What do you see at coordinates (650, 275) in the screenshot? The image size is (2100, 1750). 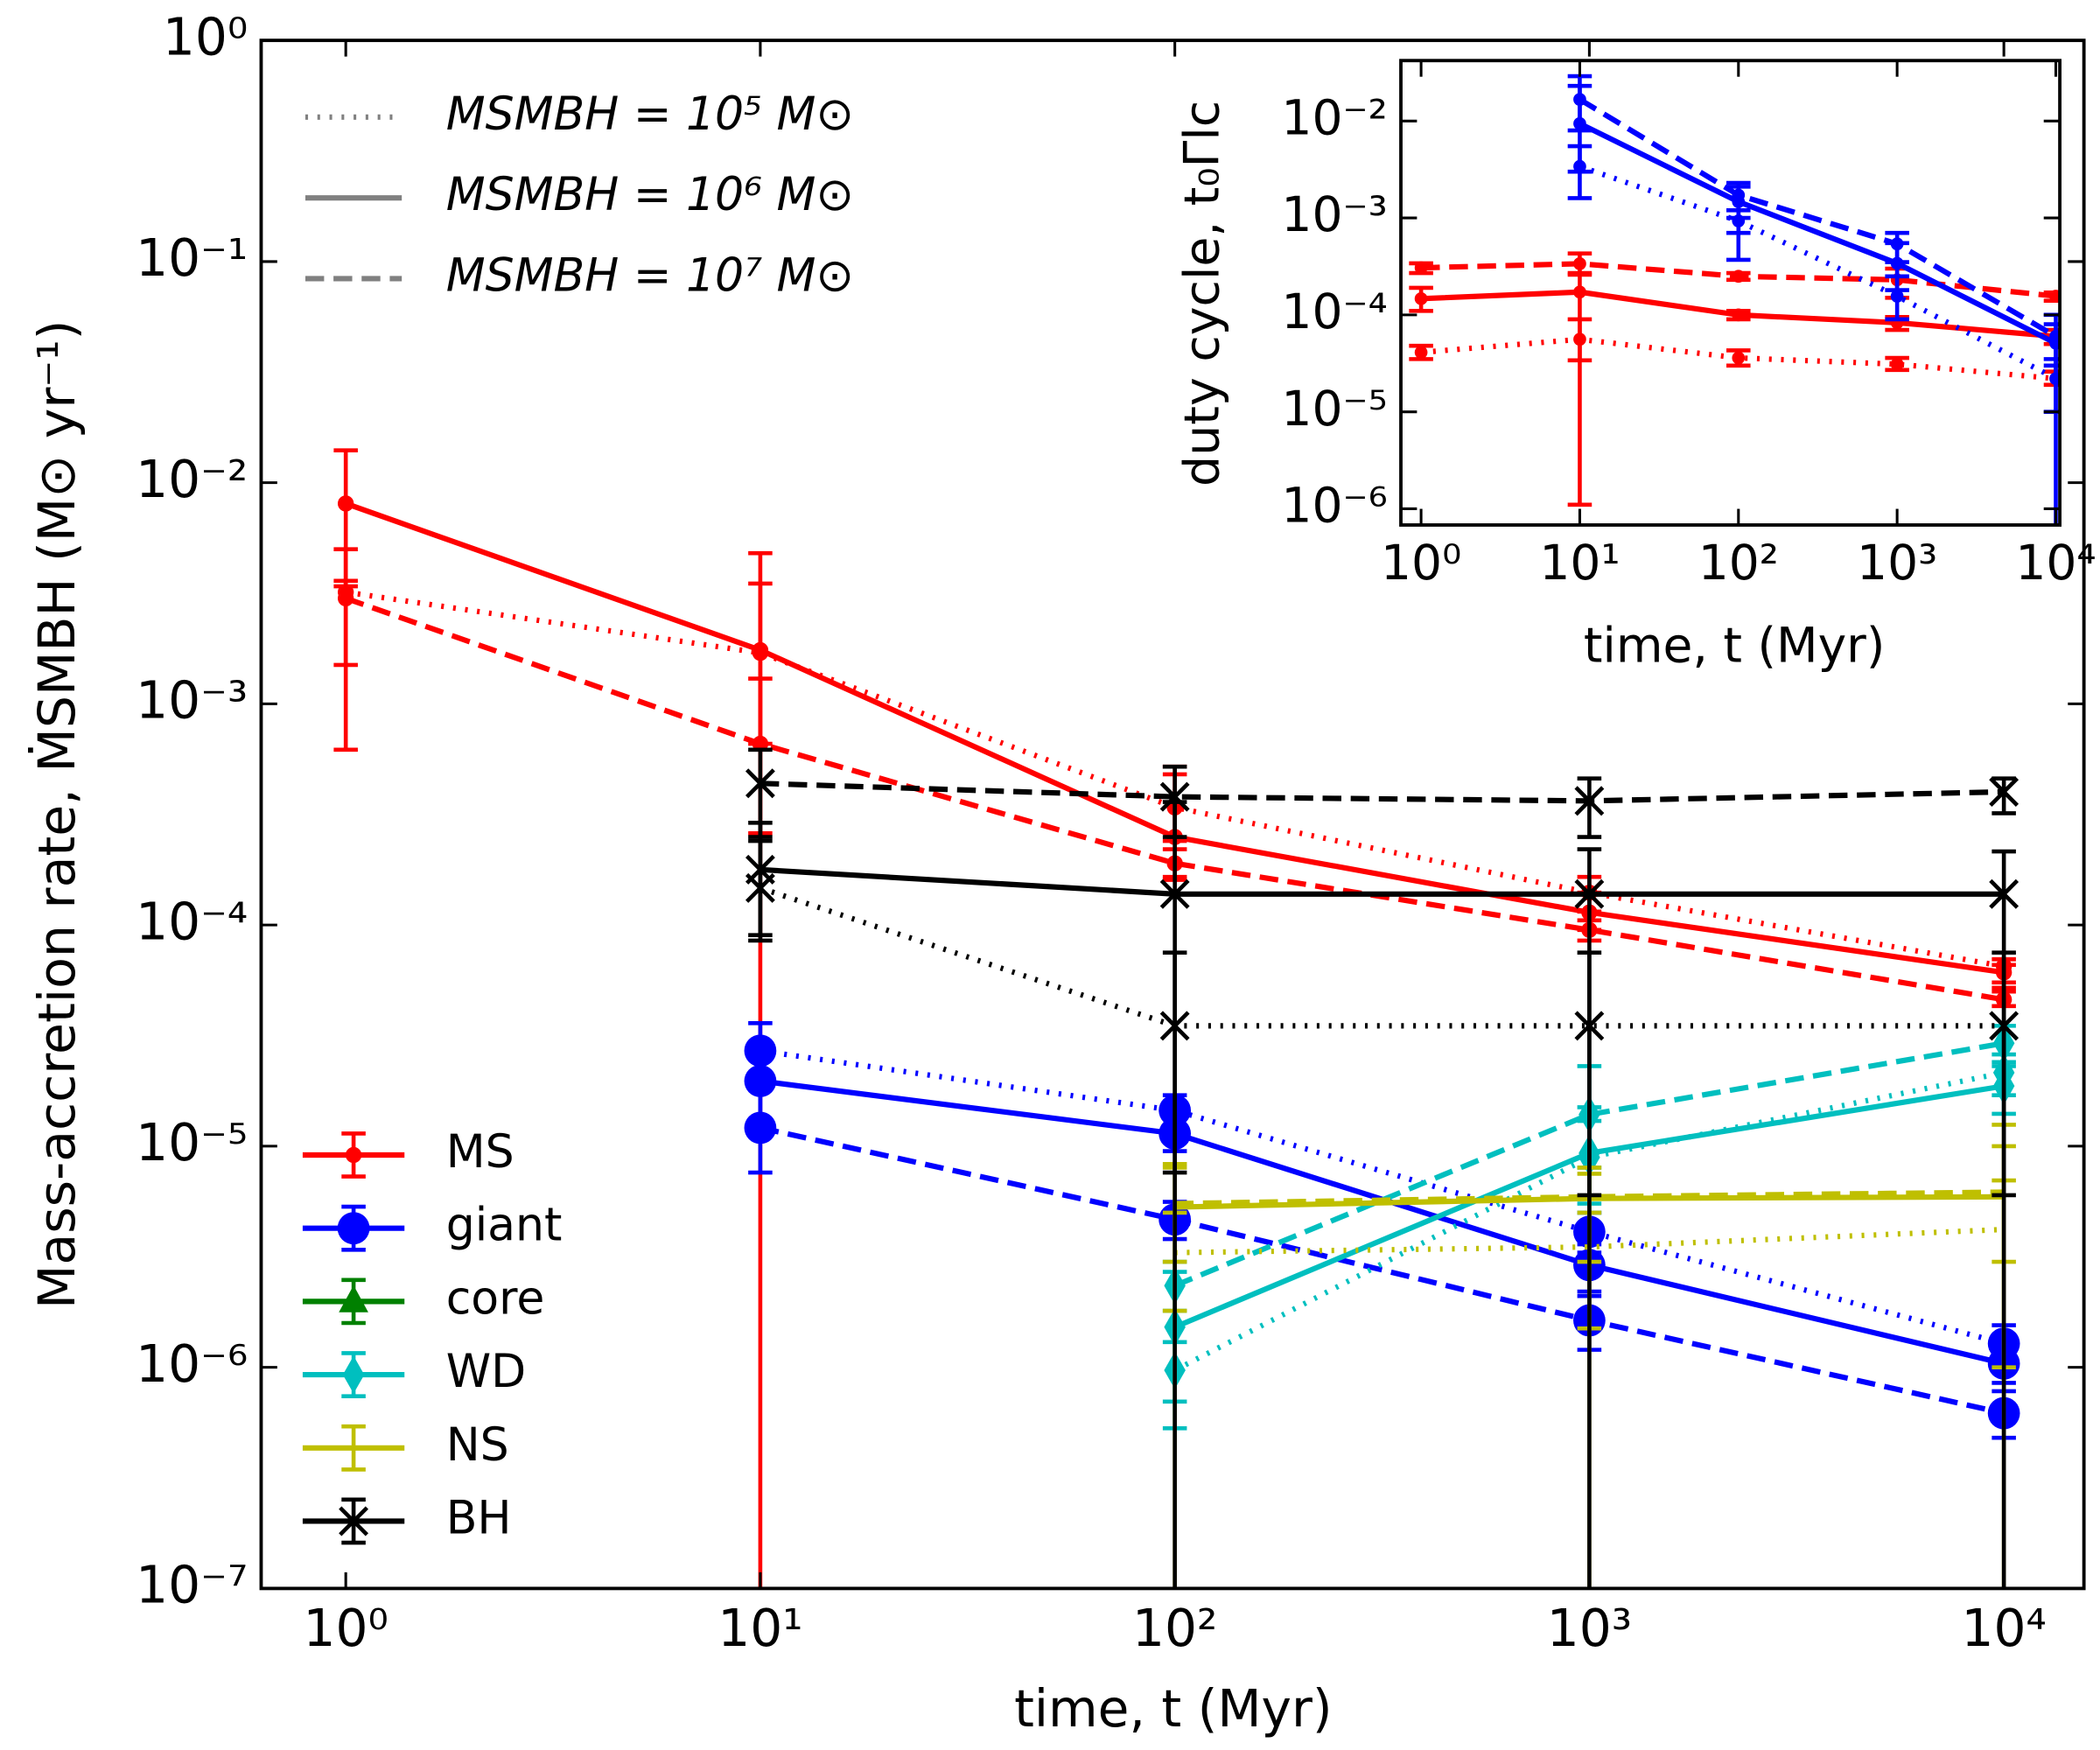 I see `legend-label: MSMBH = 10⁷ M⊙` at bounding box center [650, 275].